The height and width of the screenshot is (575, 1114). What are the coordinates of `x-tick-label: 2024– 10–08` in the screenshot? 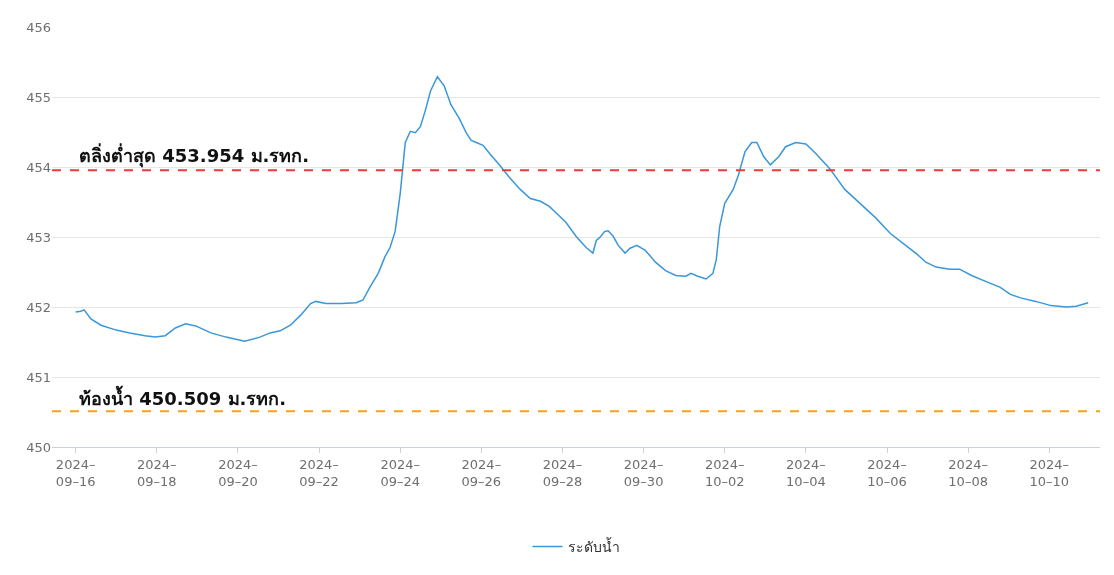 It's located at (968, 472).